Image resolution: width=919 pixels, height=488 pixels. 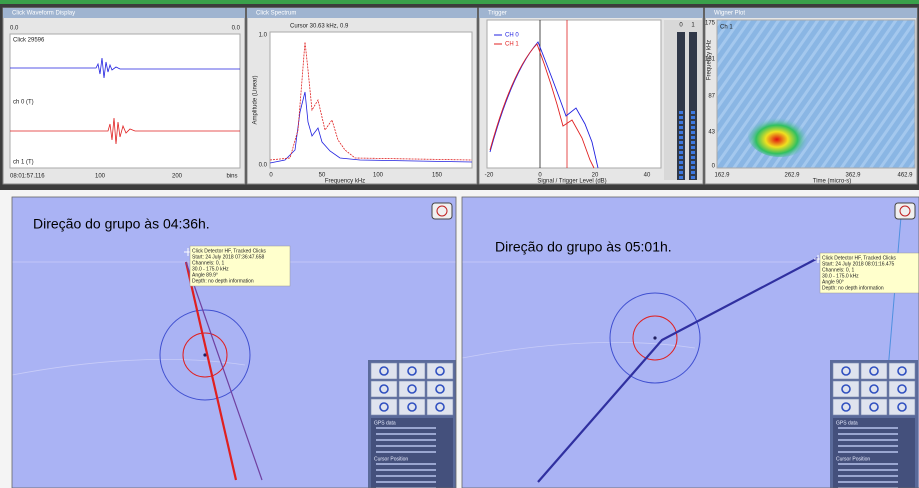 What do you see at coordinates (710, 60) in the screenshot?
I see `y-axis-label: Frequency kHz` at bounding box center [710, 60].